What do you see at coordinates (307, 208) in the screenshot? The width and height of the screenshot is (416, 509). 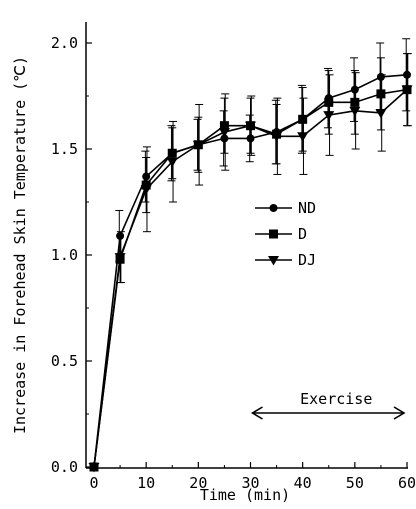 I see `legend-label: ND` at bounding box center [307, 208].